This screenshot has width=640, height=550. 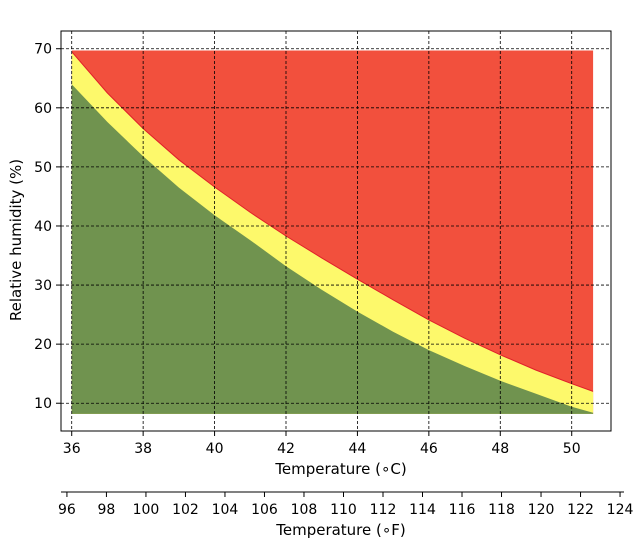 What do you see at coordinates (107, 510) in the screenshot?
I see `secondary-tick-label: 98` at bounding box center [107, 510].